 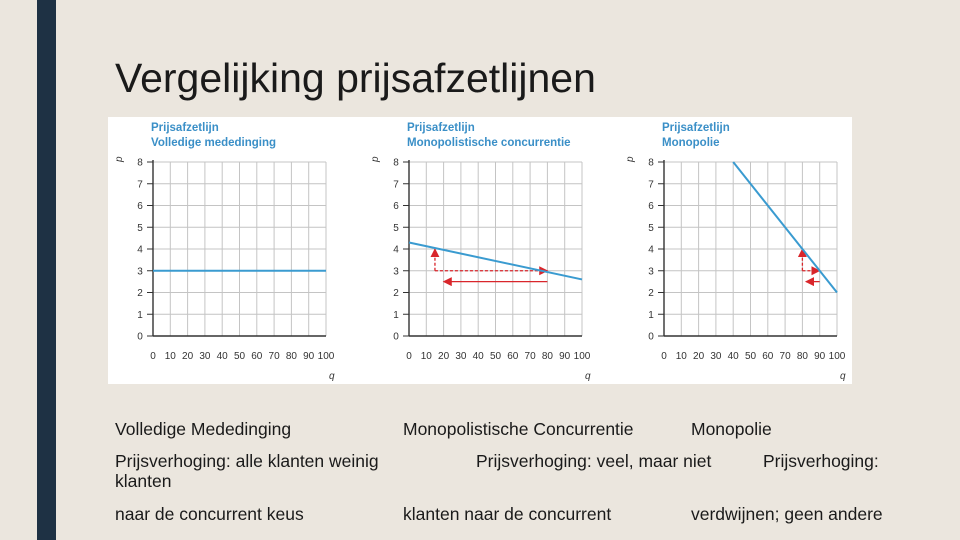 What do you see at coordinates (837, 356) in the screenshot?
I see `chart3-xtick-label: 100` at bounding box center [837, 356].